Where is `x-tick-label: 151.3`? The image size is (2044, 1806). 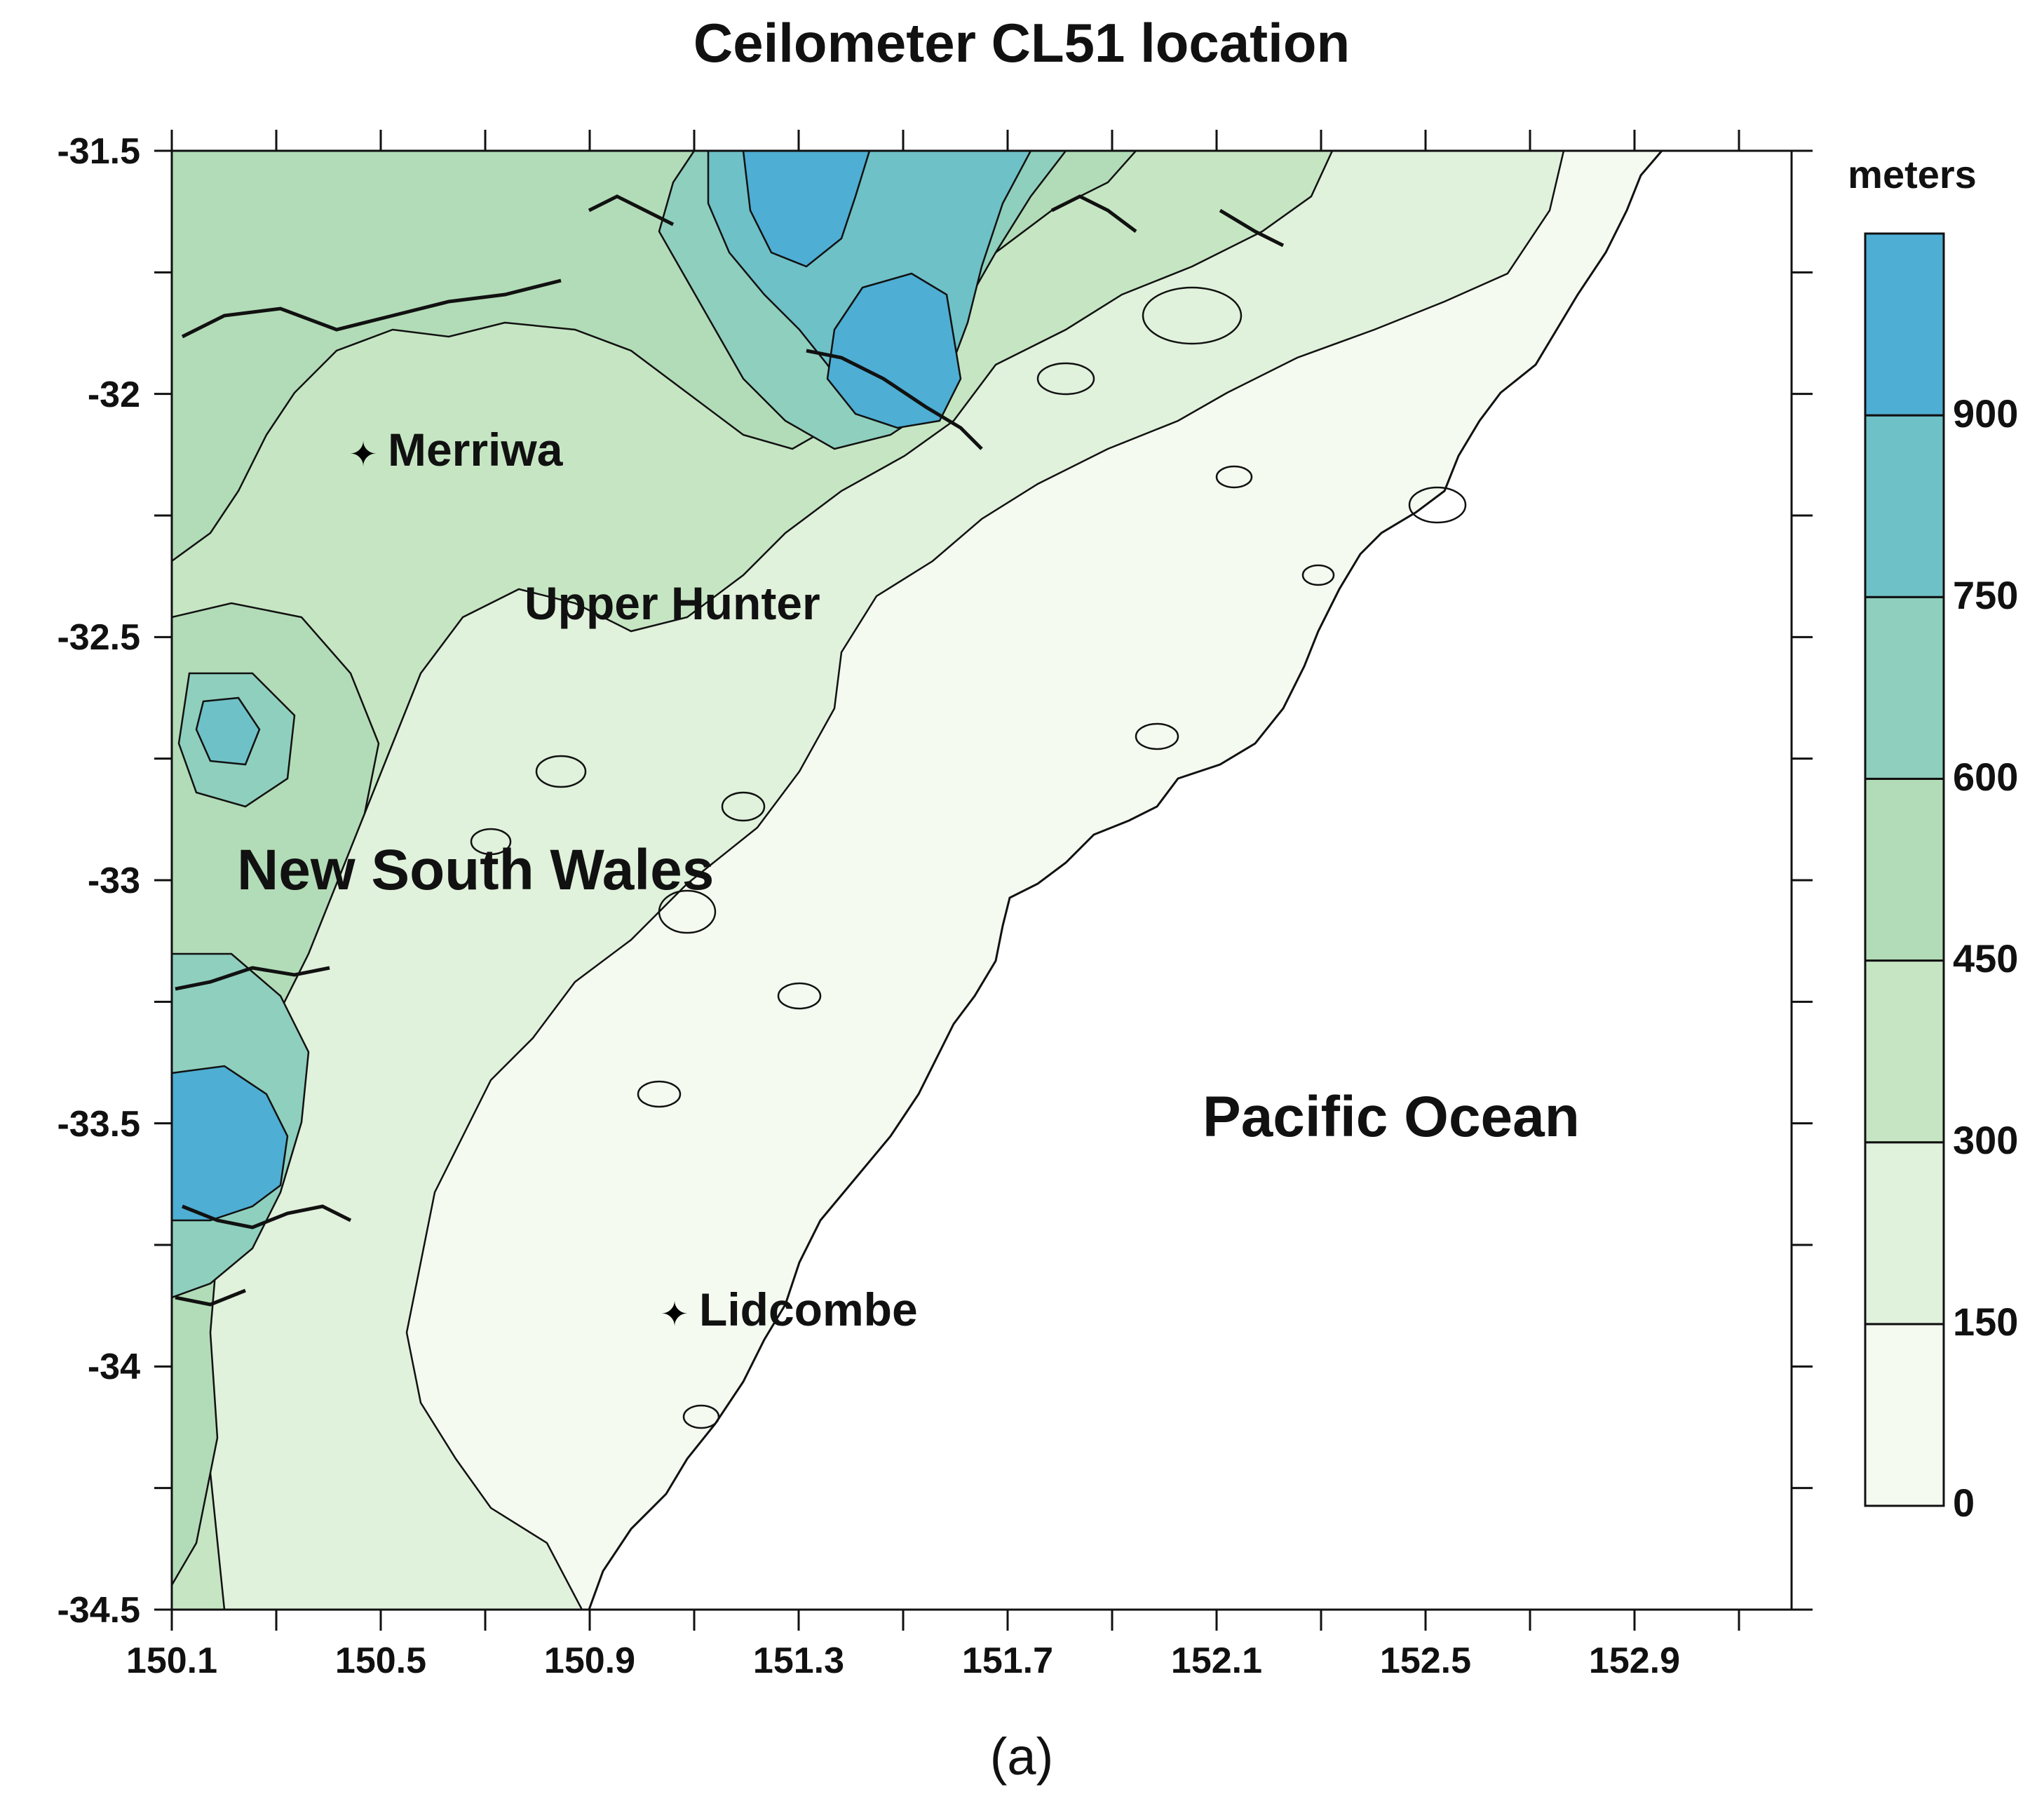 x-tick-label: 151.3 is located at coordinates (798, 1661).